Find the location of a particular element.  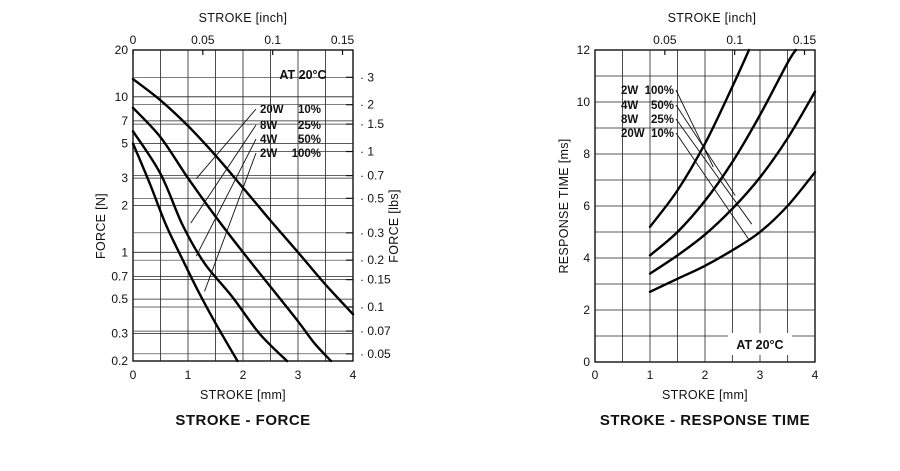

y2-tick-label: · 0.05 is located at coordinates (375, 354).